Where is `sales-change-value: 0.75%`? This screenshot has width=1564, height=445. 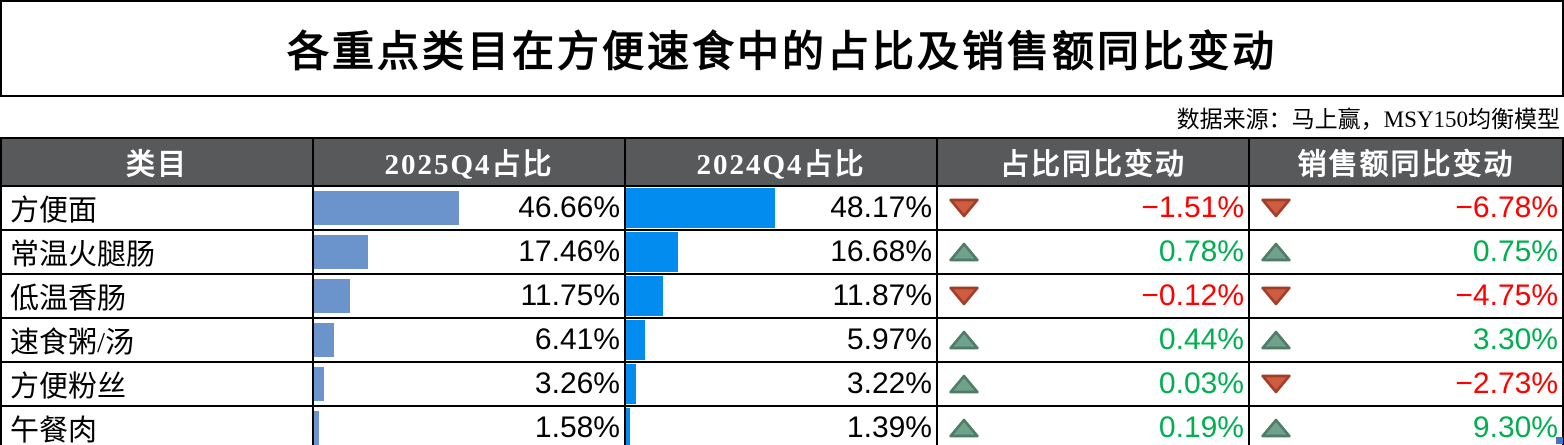
sales-change-value: 0.75% is located at coordinates (1515, 251).